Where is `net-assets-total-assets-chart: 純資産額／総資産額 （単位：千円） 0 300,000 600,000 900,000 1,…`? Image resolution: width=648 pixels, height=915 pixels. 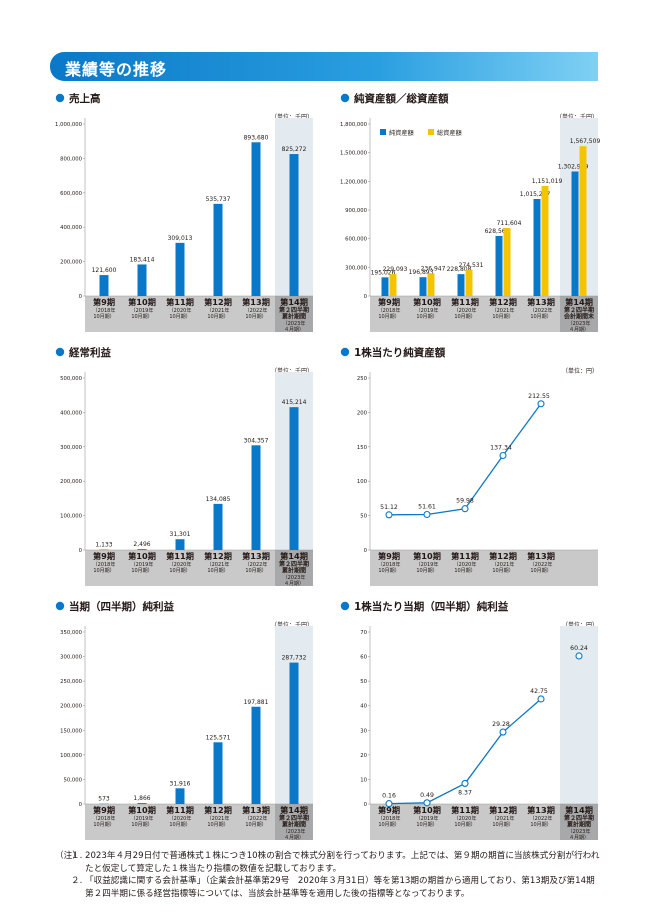 net-assets-total-assets-chart: 純資産額／総資産額 （単位：千円） 0 300,000 600,000 900,000 1,… is located at coordinates (475, 212).